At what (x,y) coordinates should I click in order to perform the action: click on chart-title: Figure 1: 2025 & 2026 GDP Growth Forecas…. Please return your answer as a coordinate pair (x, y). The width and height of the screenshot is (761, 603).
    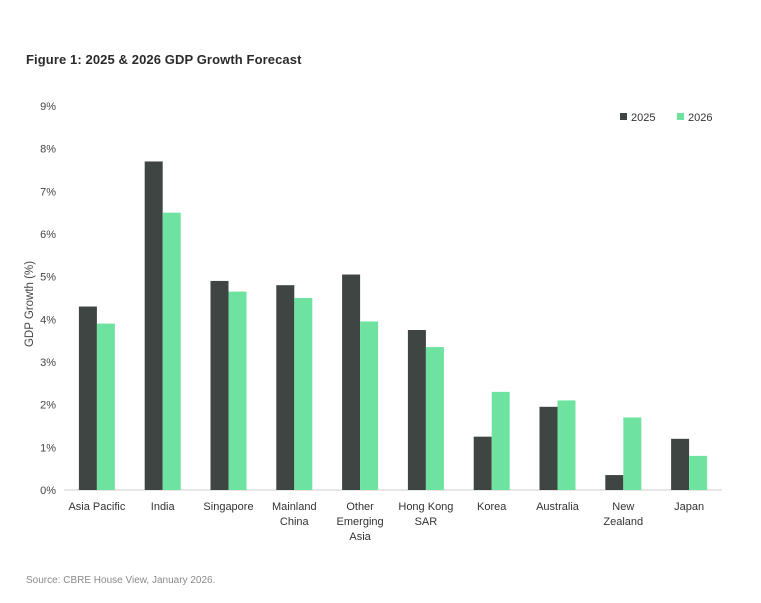
    Looking at the image, I should click on (164, 59).